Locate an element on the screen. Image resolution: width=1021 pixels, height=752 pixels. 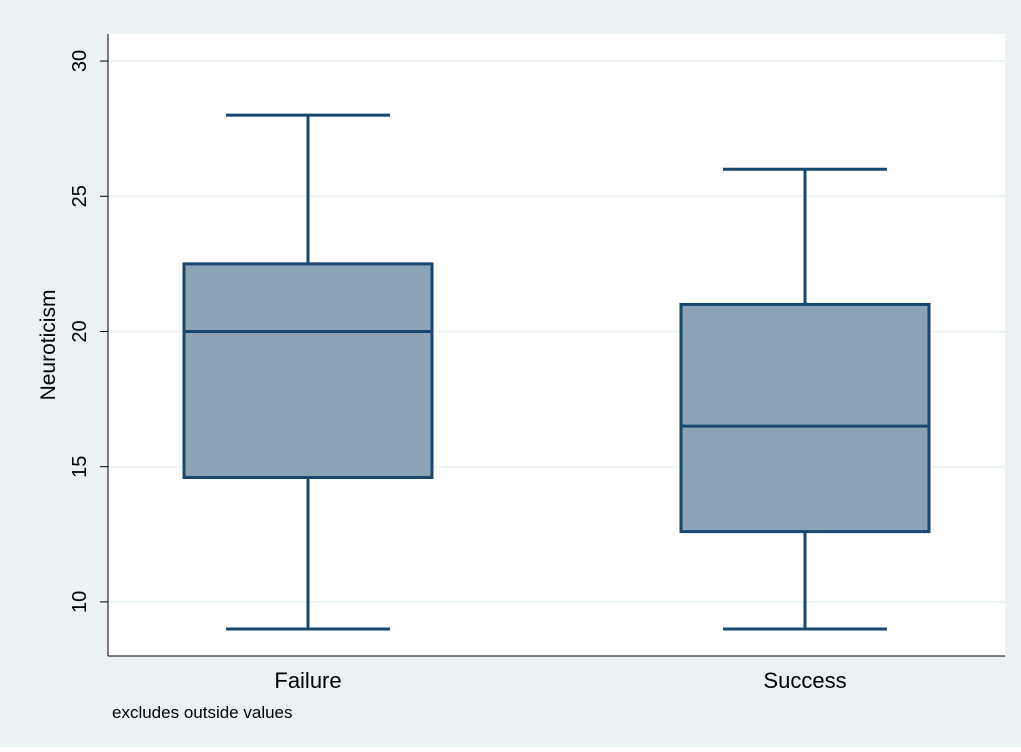
x-tick-label: Success is located at coordinates (804, 680).